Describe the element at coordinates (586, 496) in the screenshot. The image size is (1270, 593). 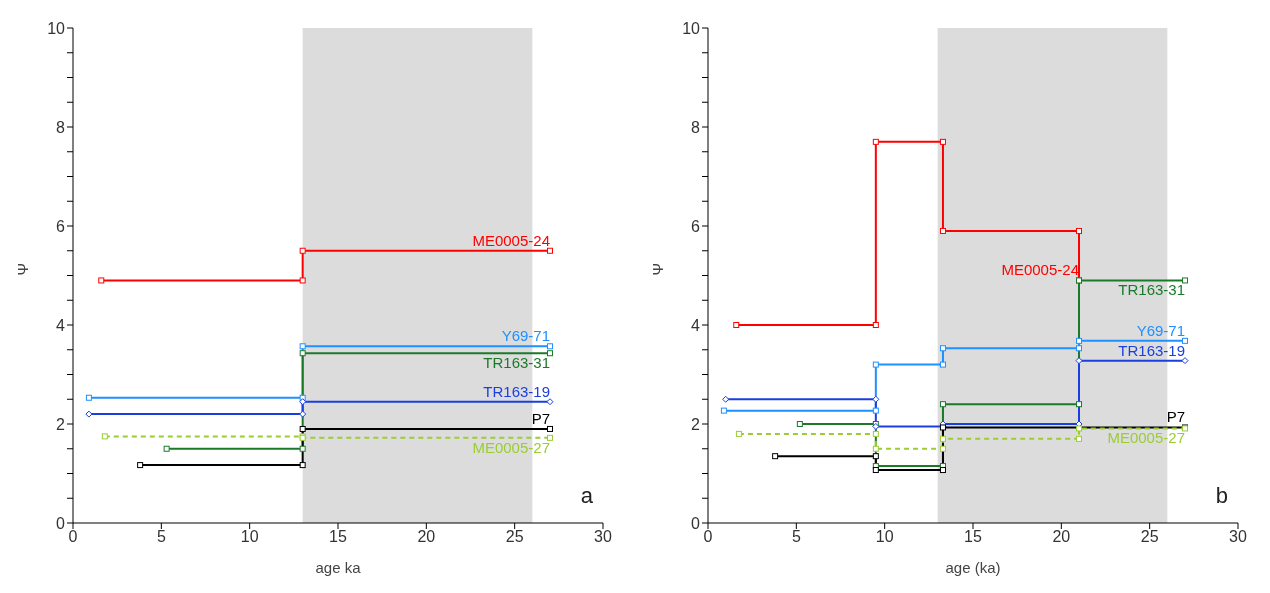
I see `annotation: a` at that location.